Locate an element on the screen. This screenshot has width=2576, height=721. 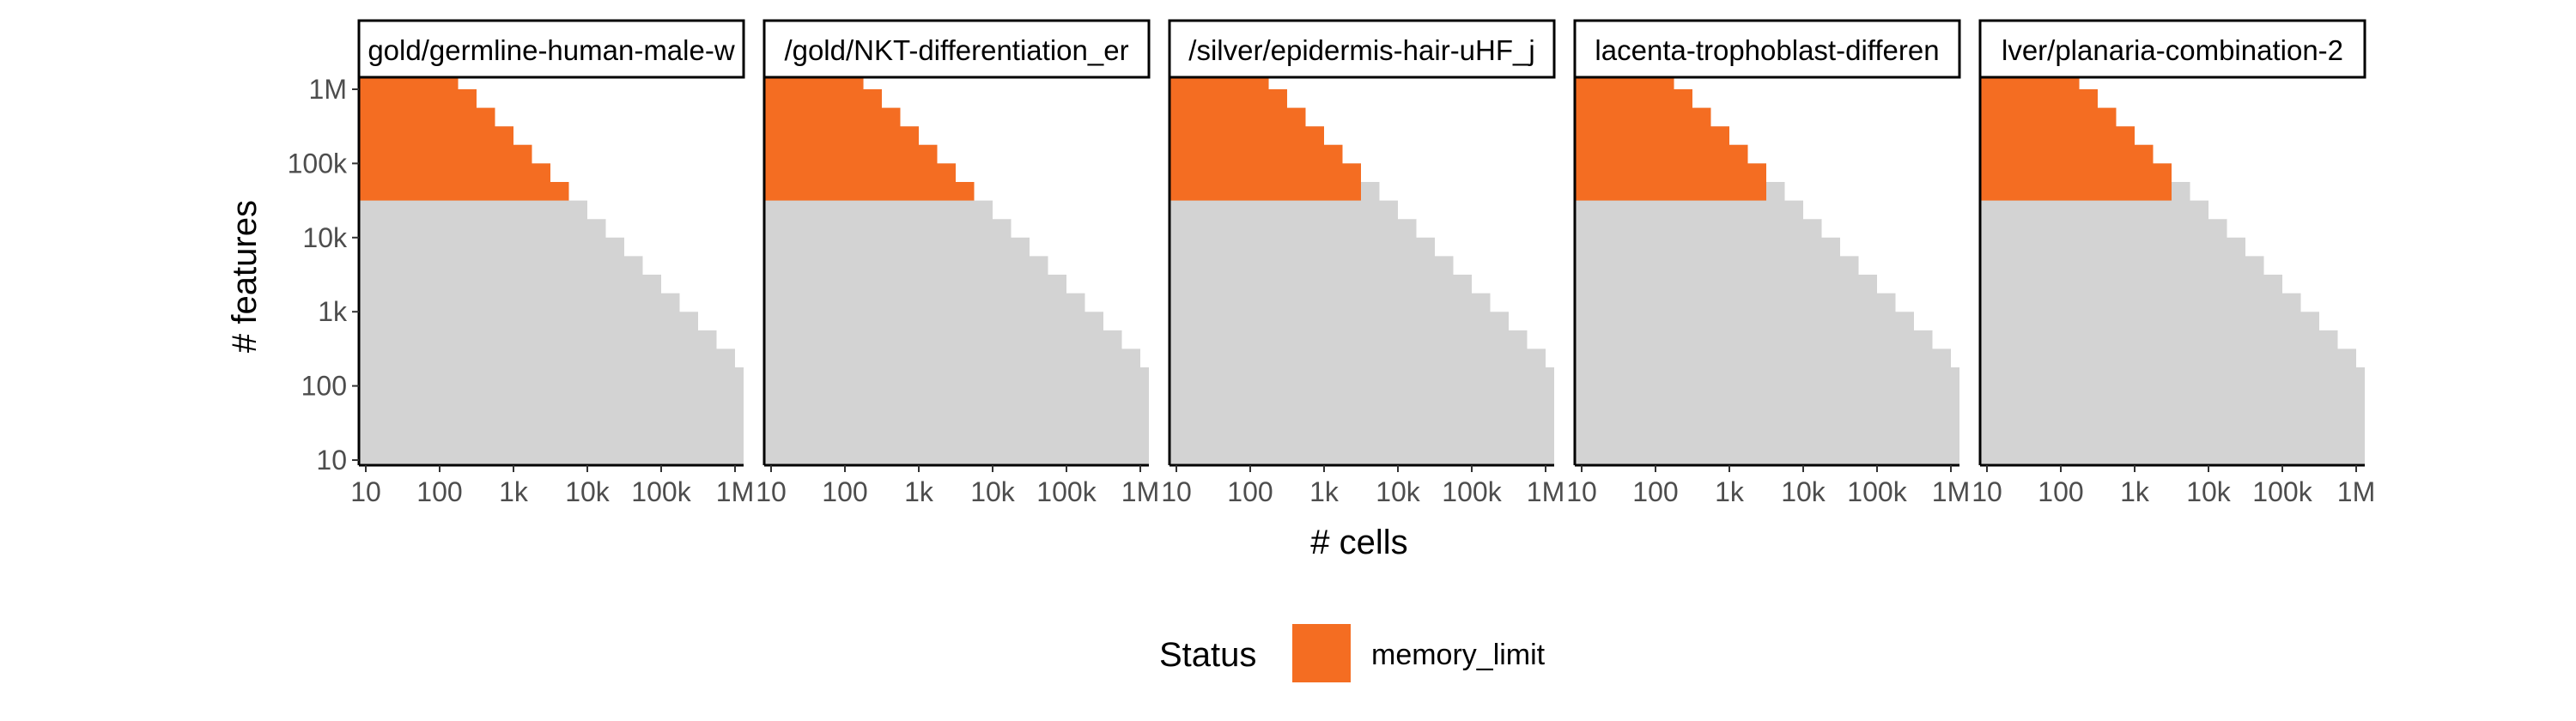
legend: Status memory_limit is located at coordinates (1352, 653).